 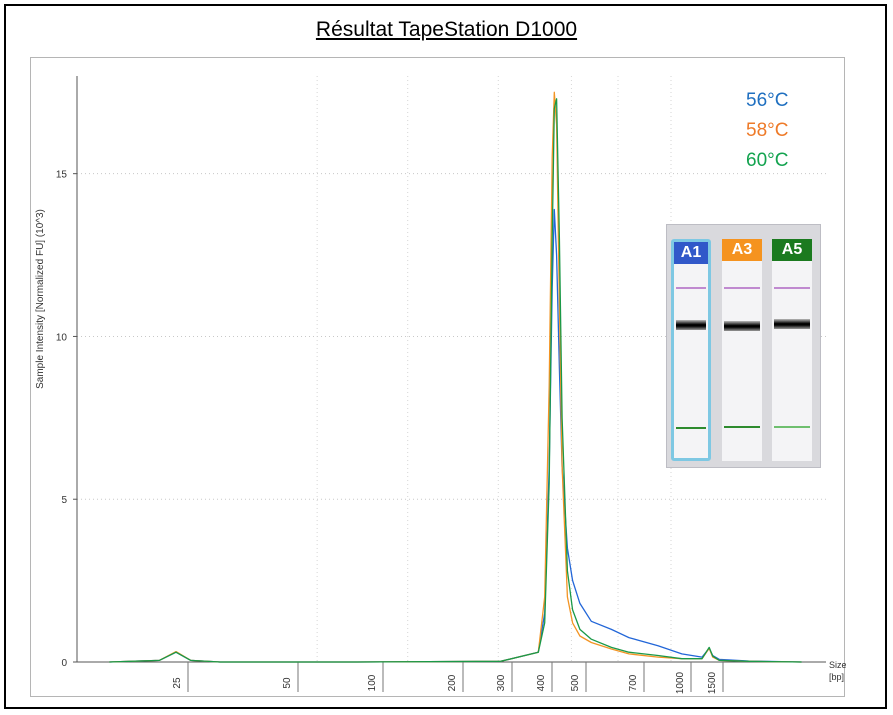 What do you see at coordinates (691, 350) in the screenshot?
I see `gel-lane-a1: A1` at bounding box center [691, 350].